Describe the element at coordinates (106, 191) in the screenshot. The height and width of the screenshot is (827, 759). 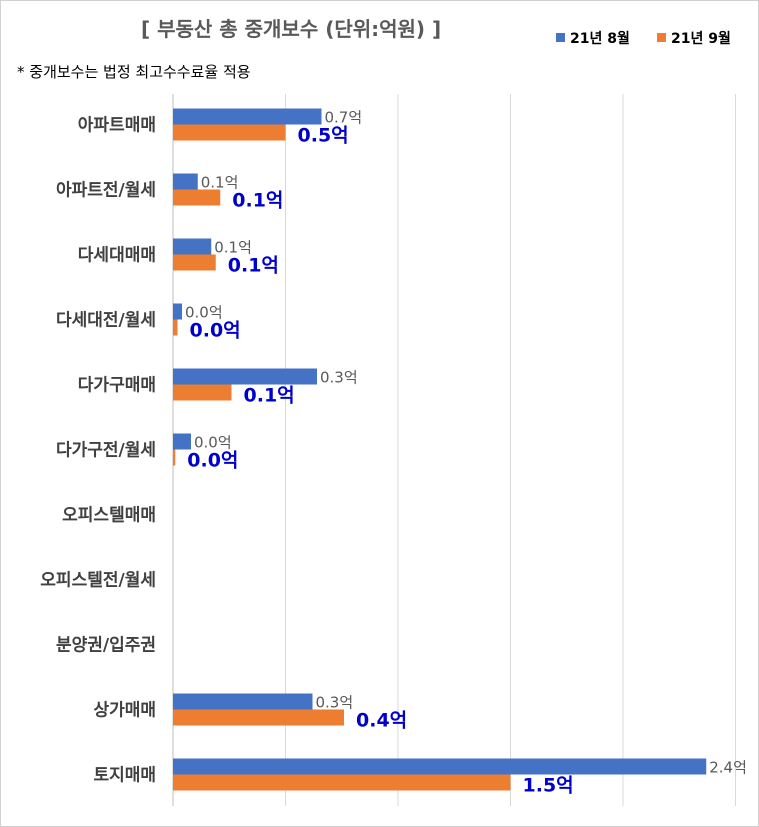
I see `category-label: 아파트전/월세` at that location.